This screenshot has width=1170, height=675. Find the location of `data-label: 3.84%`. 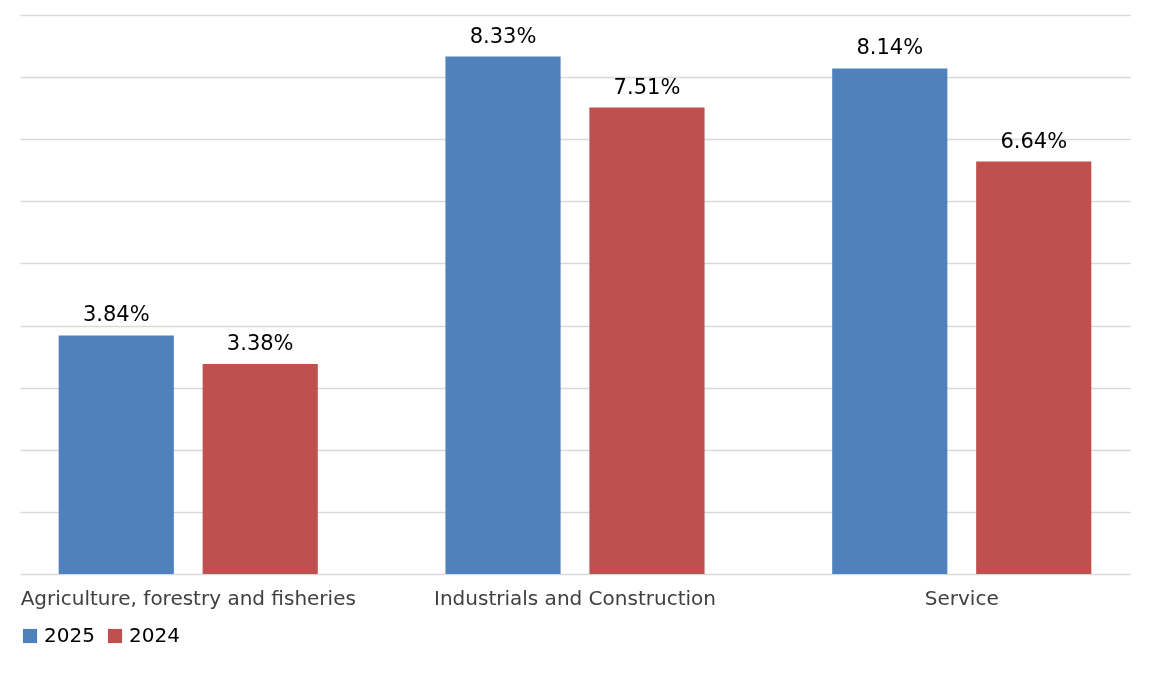

data-label: 3.84% is located at coordinates (116, 314).